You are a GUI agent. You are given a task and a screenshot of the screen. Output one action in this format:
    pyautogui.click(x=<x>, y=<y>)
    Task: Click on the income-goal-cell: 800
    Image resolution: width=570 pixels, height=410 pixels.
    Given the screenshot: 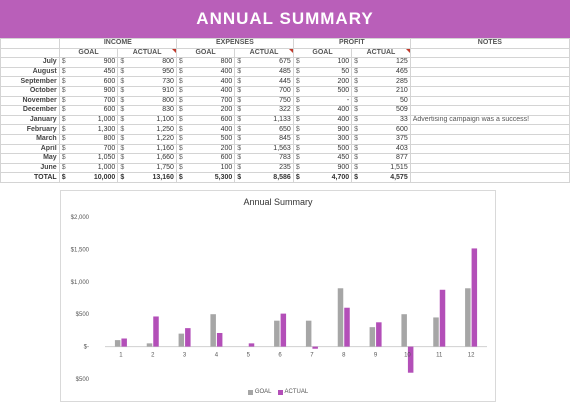 What is the action you would take?
    pyautogui.click(x=93, y=139)
    